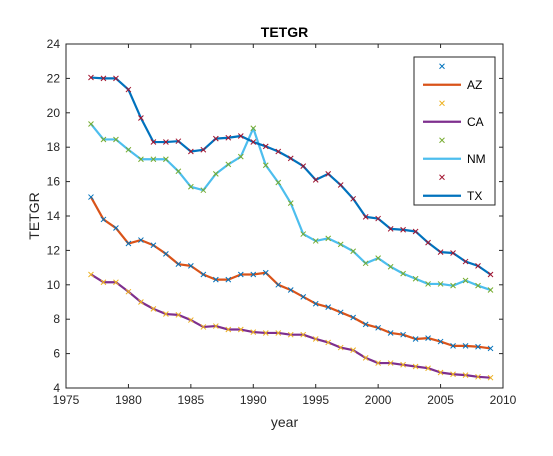 The width and height of the screenshot is (553, 456). Describe the element at coordinates (442, 66) in the screenshot. I see `legend-marker-az` at that location.